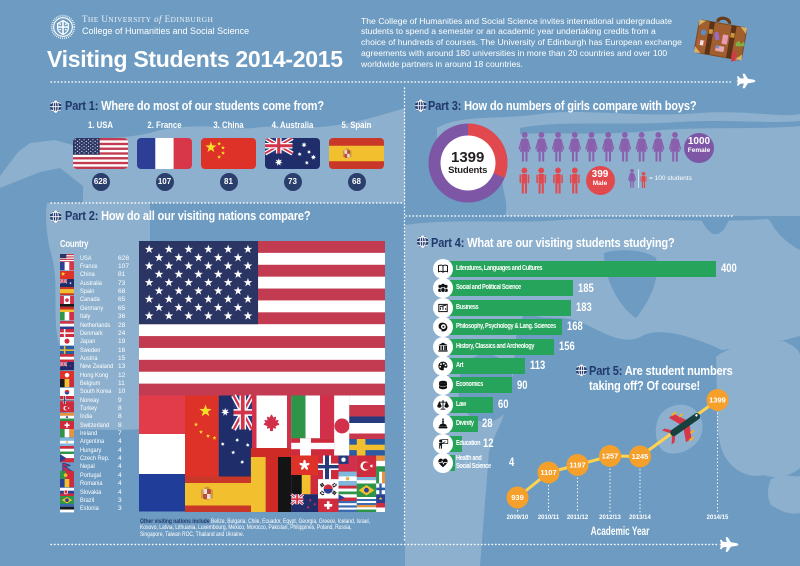 This screenshot has width=800, height=566. Describe the element at coordinates (717, 400) in the screenshot. I see `svg-text: 1399` at that location.